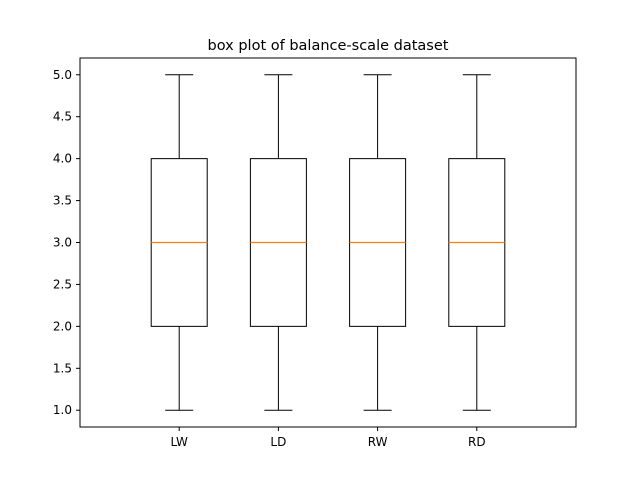 The height and width of the screenshot is (485, 640). I want to click on chart-title: box plot of balance-scale dataset, so click(328, 46).